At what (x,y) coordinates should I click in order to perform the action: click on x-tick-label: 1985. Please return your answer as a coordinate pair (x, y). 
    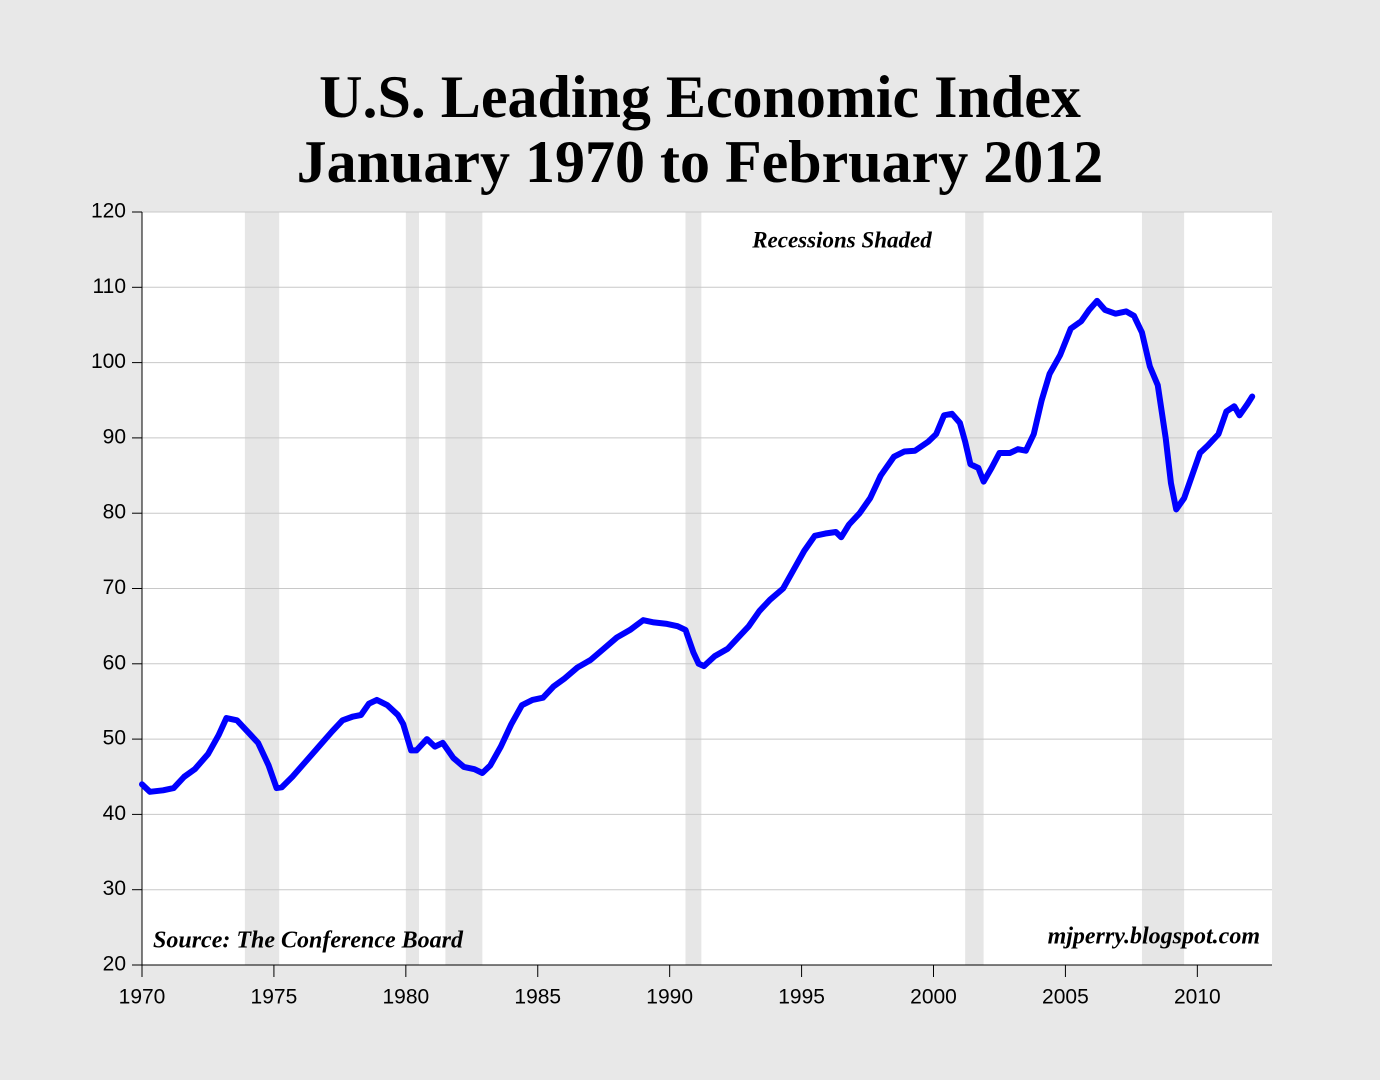
    Looking at the image, I should click on (537, 997).